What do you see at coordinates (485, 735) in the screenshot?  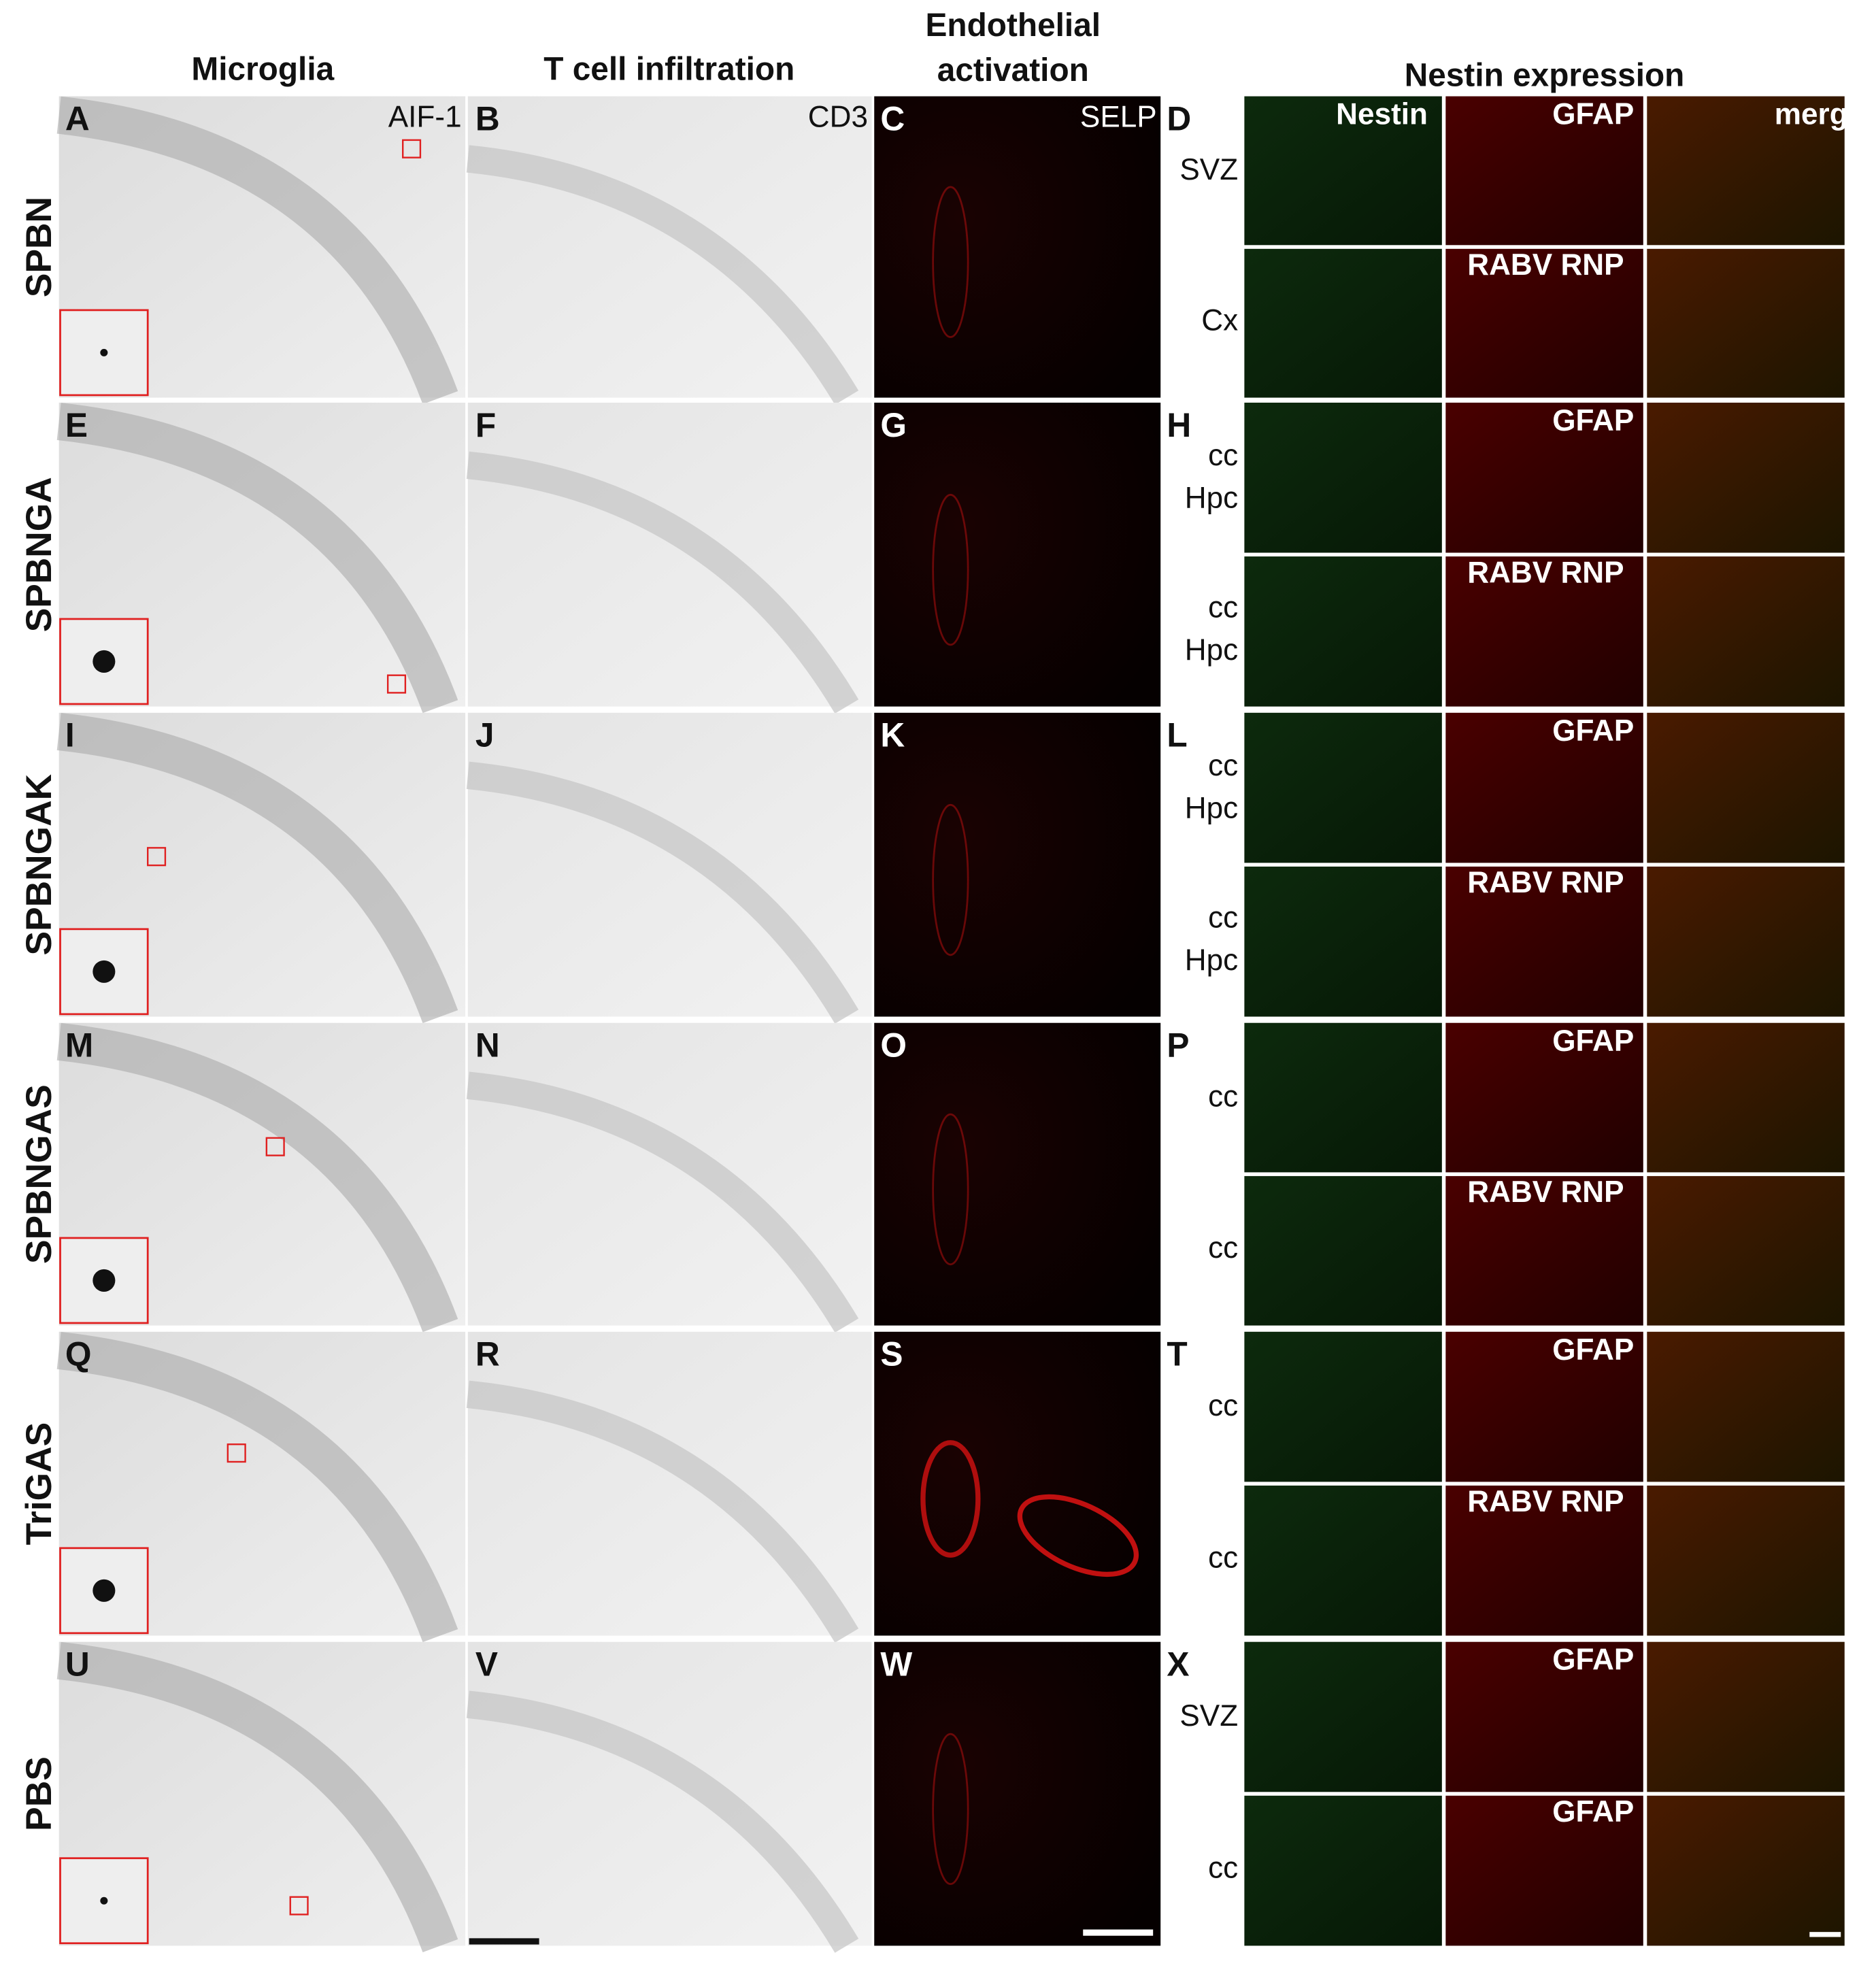 I see `panel-letter: J` at bounding box center [485, 735].